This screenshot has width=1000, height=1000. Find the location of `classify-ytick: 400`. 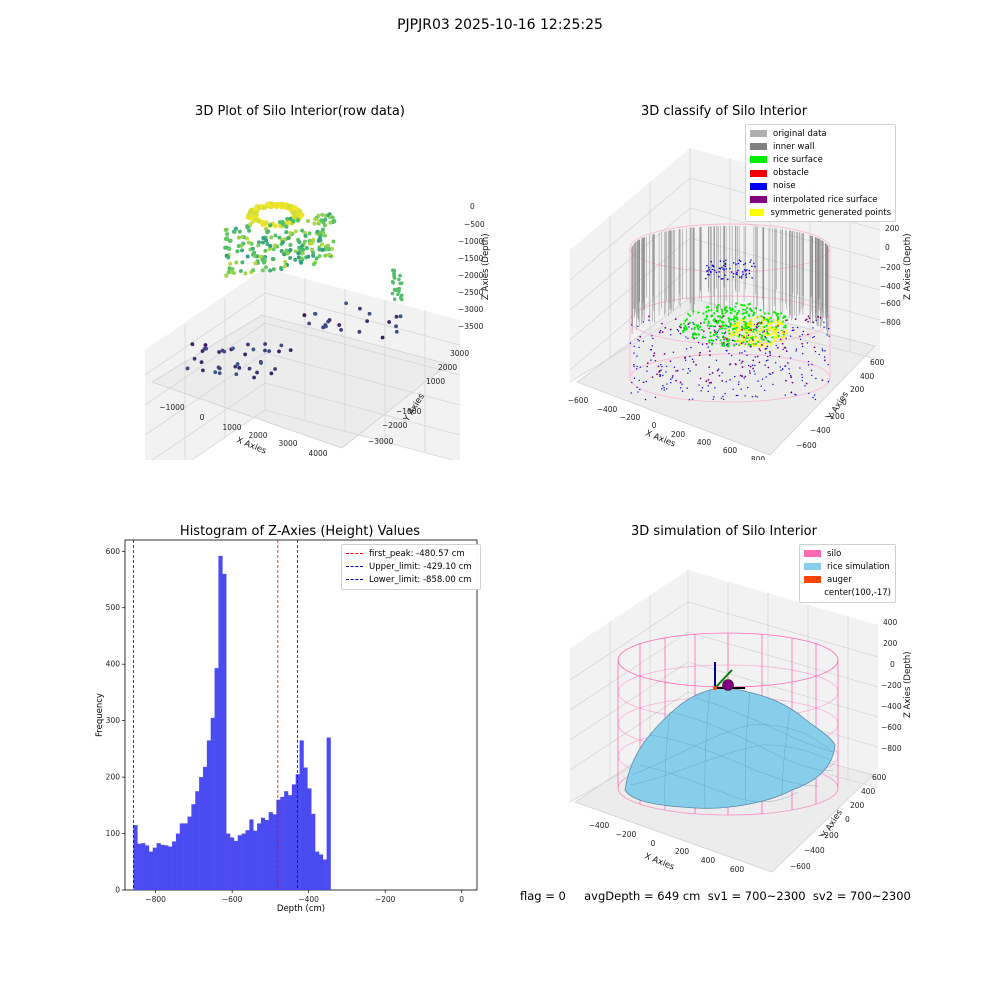

classify-ytick: 400 is located at coordinates (867, 376).